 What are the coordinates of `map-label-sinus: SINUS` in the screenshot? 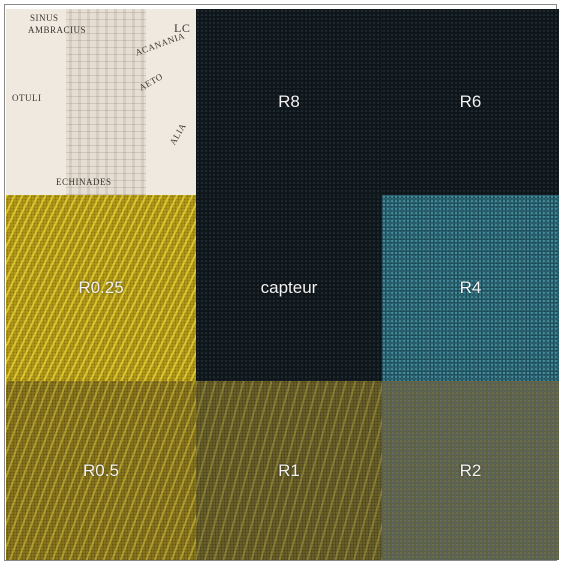 It's located at (44, 18).